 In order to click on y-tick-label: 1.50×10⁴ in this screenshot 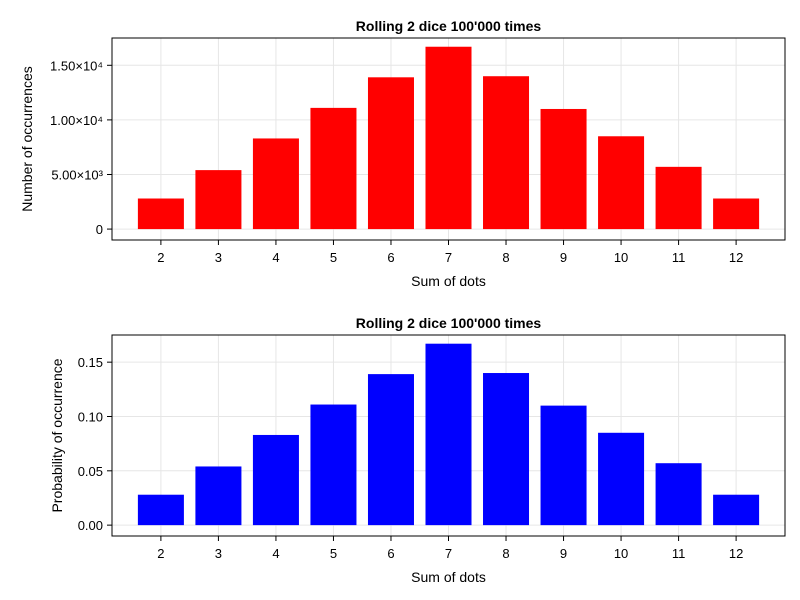, I will do `click(76, 65)`.